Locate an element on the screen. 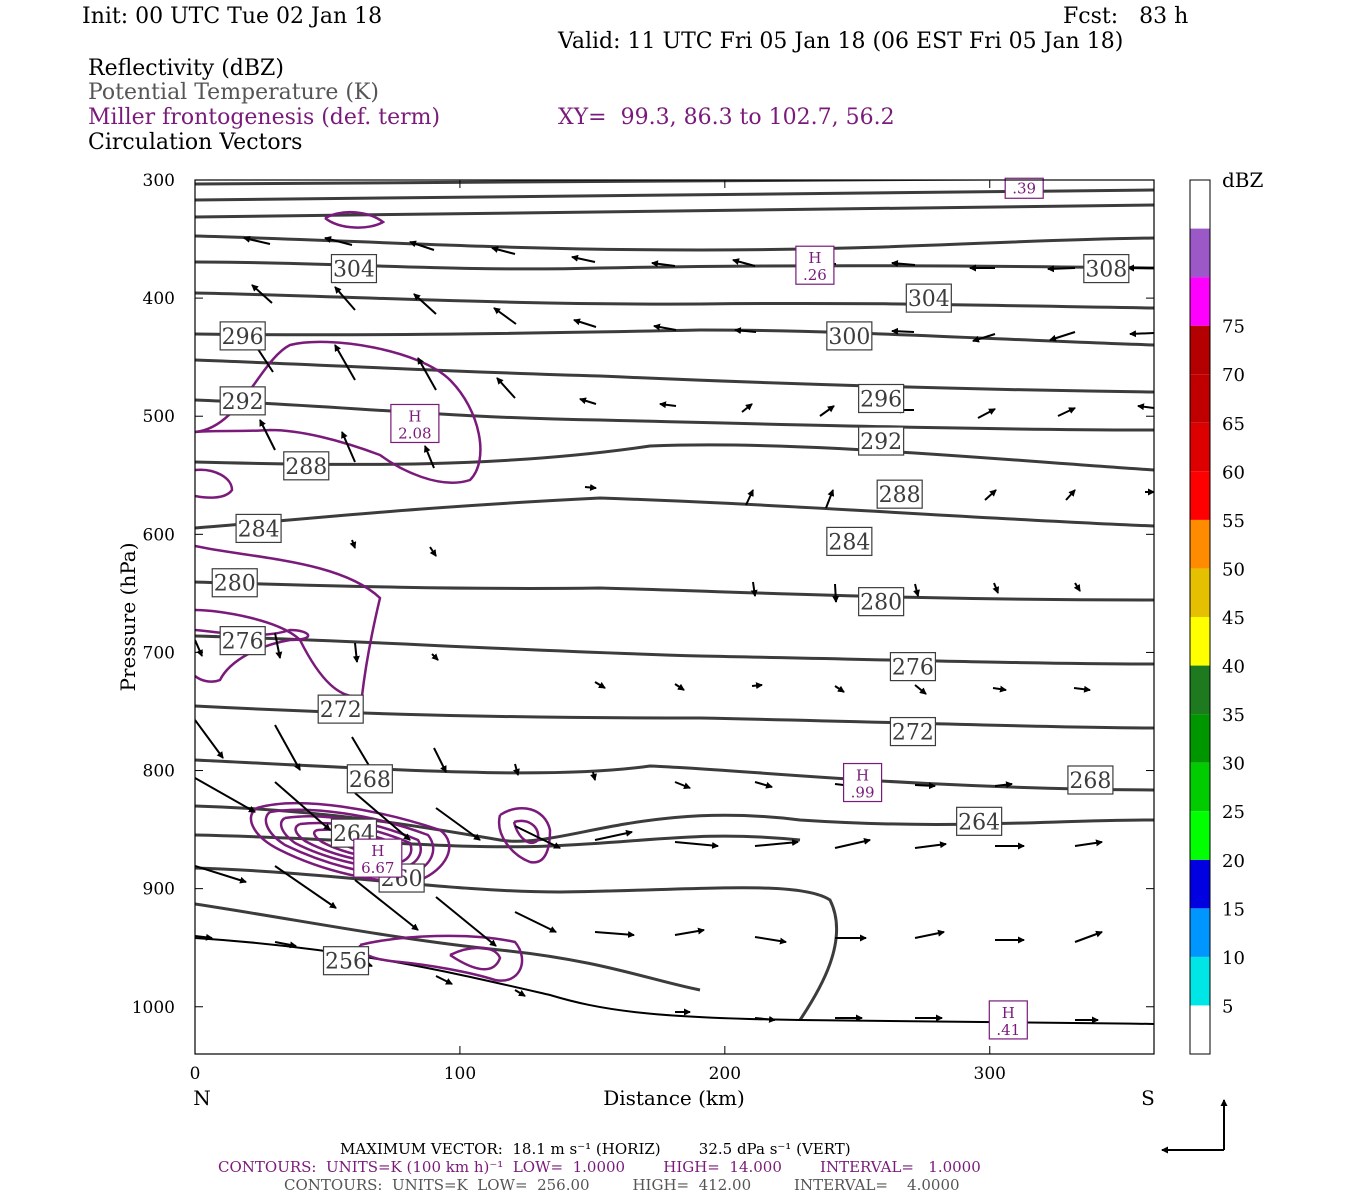  field-frontogenesis: Miller frontogenesis (def. term) is located at coordinates (264, 117).